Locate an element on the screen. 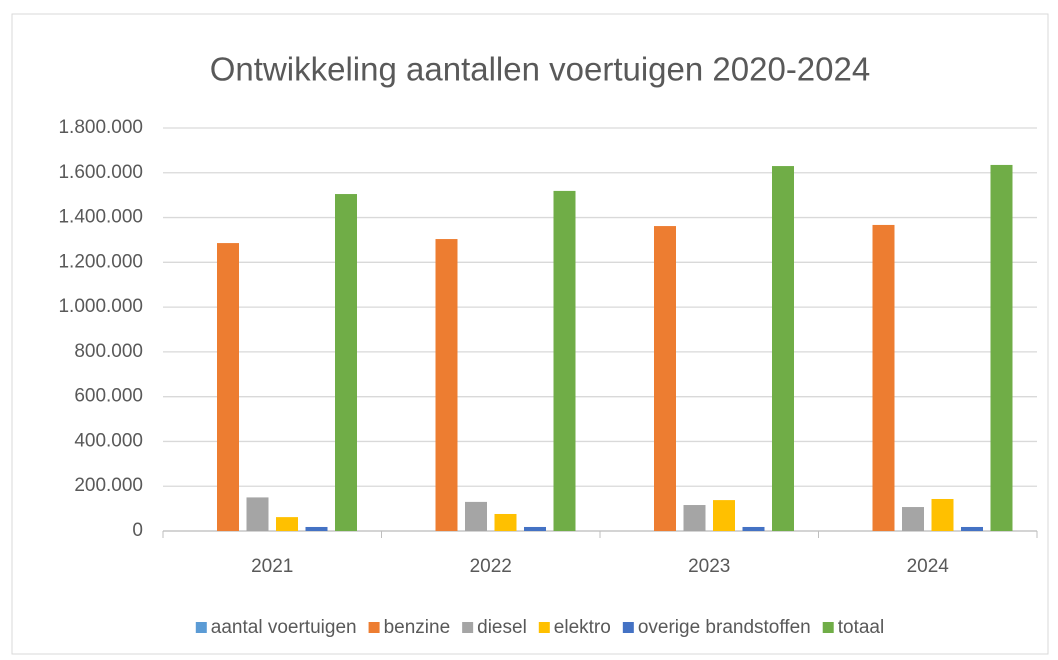 This screenshot has height=660, width=1058. legend-label: overige brandstoffen is located at coordinates (724, 627).